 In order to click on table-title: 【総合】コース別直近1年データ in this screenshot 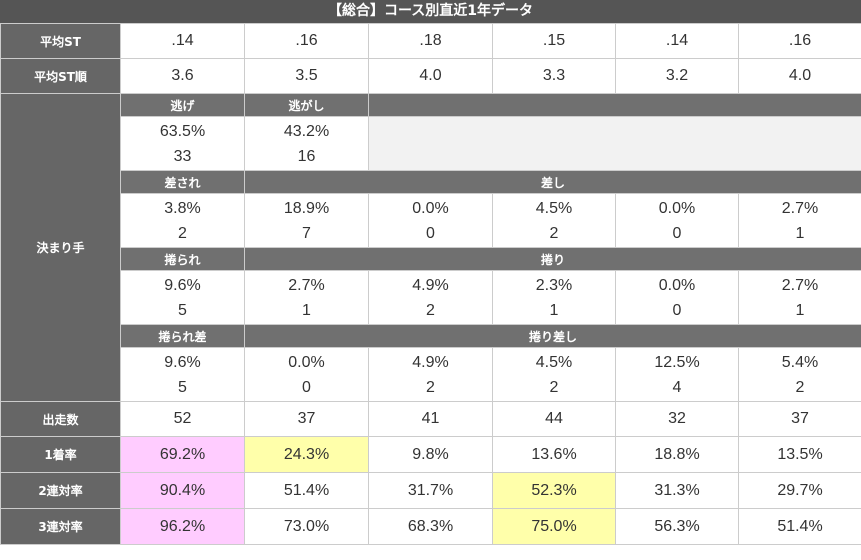, I will do `click(430, 11)`.